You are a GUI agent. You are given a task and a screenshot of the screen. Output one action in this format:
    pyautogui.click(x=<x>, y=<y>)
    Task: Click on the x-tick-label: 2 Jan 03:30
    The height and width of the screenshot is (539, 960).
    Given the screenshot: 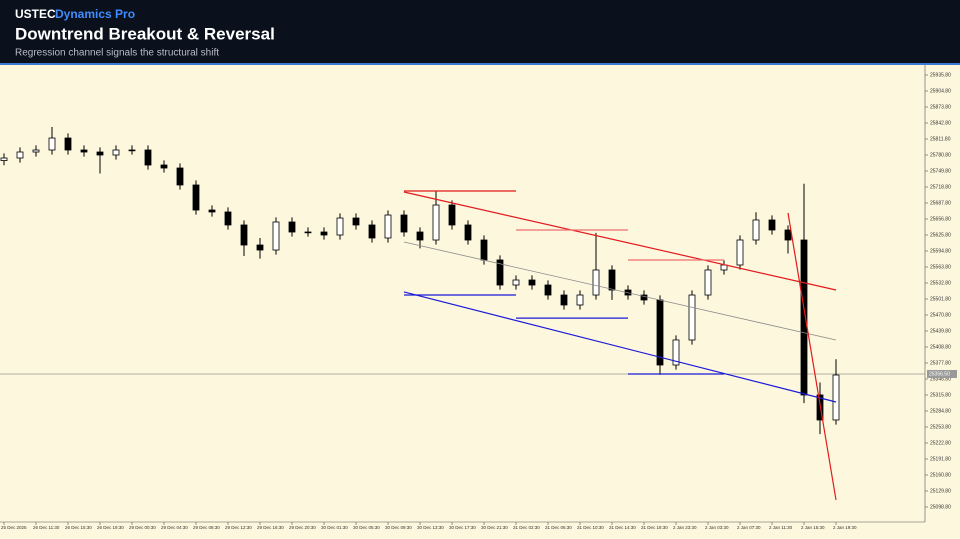 What is the action you would take?
    pyautogui.click(x=717, y=527)
    